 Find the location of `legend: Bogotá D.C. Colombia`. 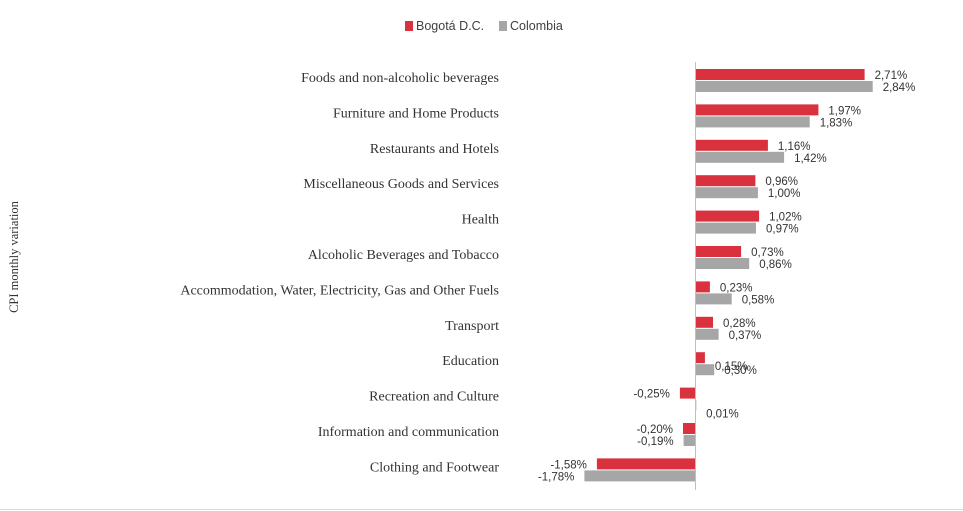

legend: Bogotá D.C. Colombia is located at coordinates (484, 26).